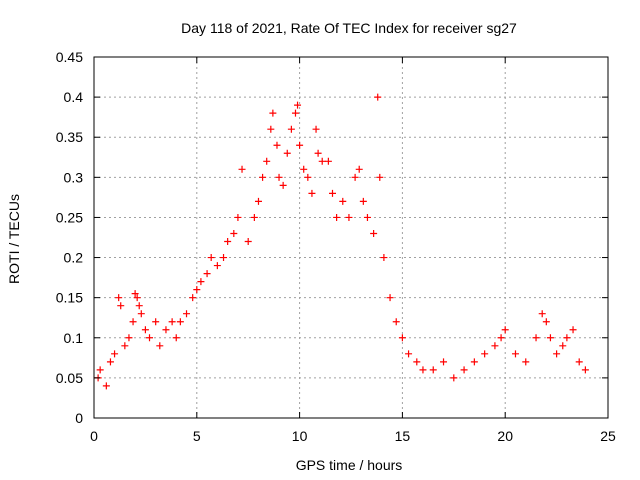  What do you see at coordinates (74, 177) in the screenshot?
I see `y-tick-label: 0.3` at bounding box center [74, 177].